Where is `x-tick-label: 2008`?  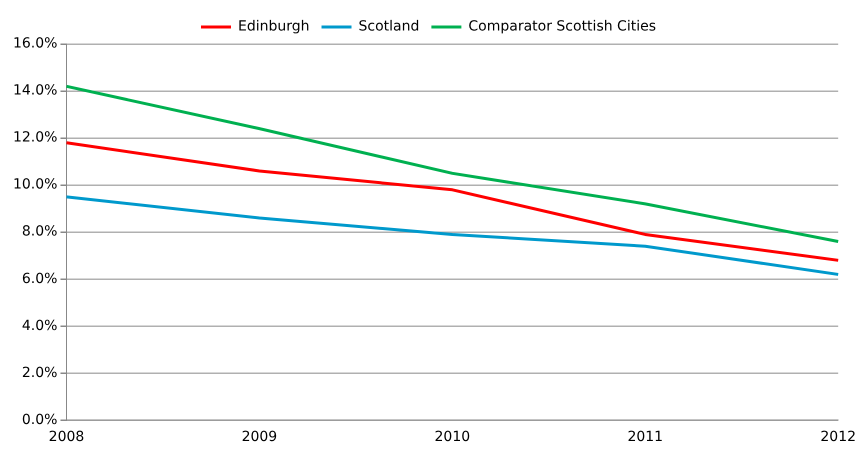 x-tick-label: 2008 is located at coordinates (66, 437).